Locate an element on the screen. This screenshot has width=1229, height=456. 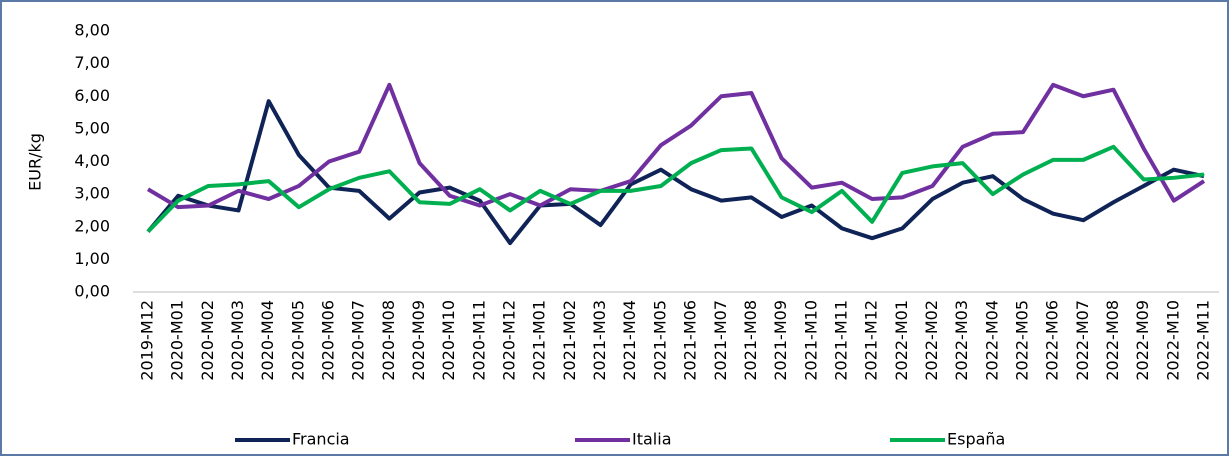
x-tick-label: 2022-M07 is located at coordinates (1082, 340).